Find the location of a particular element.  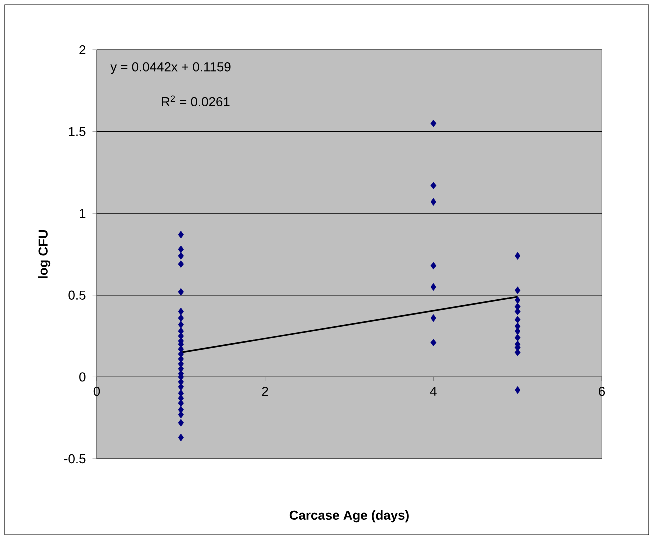

annotation: y = 0.0442x + 0.1159 is located at coordinates (170, 68).